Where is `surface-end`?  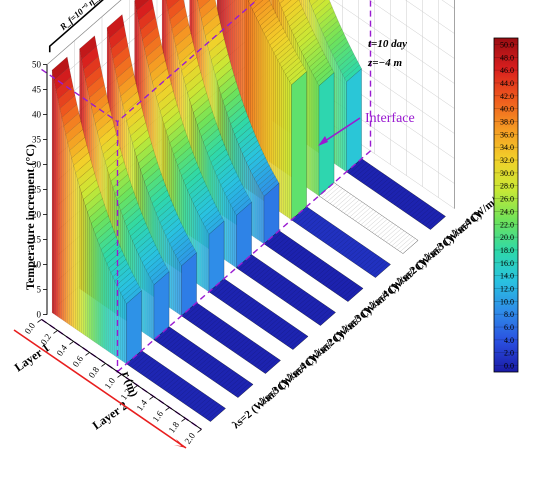
surface-end is located at coordinates (326, 134).